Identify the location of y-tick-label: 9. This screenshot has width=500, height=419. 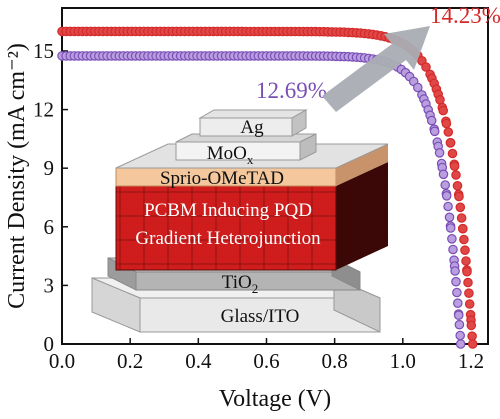
(49, 168).